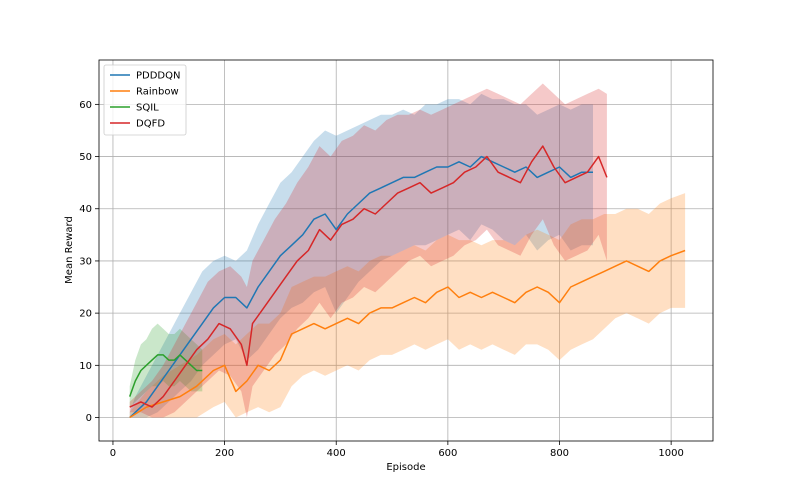 This screenshot has height=504, width=792. What do you see at coordinates (85, 105) in the screenshot?
I see `y-tick-label: 60` at bounding box center [85, 105].